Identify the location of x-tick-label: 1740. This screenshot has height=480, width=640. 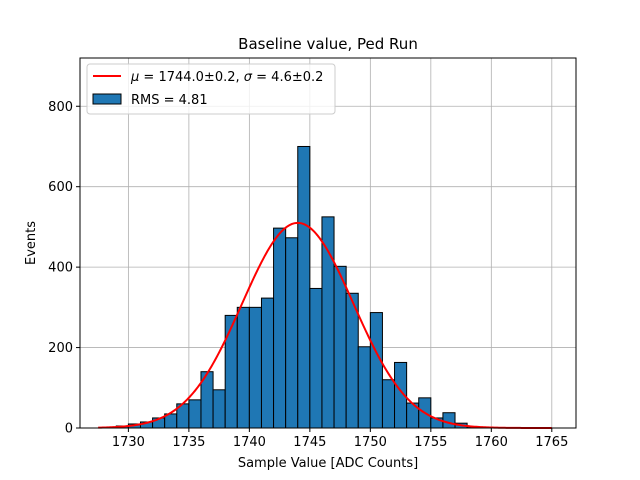
(249, 442).